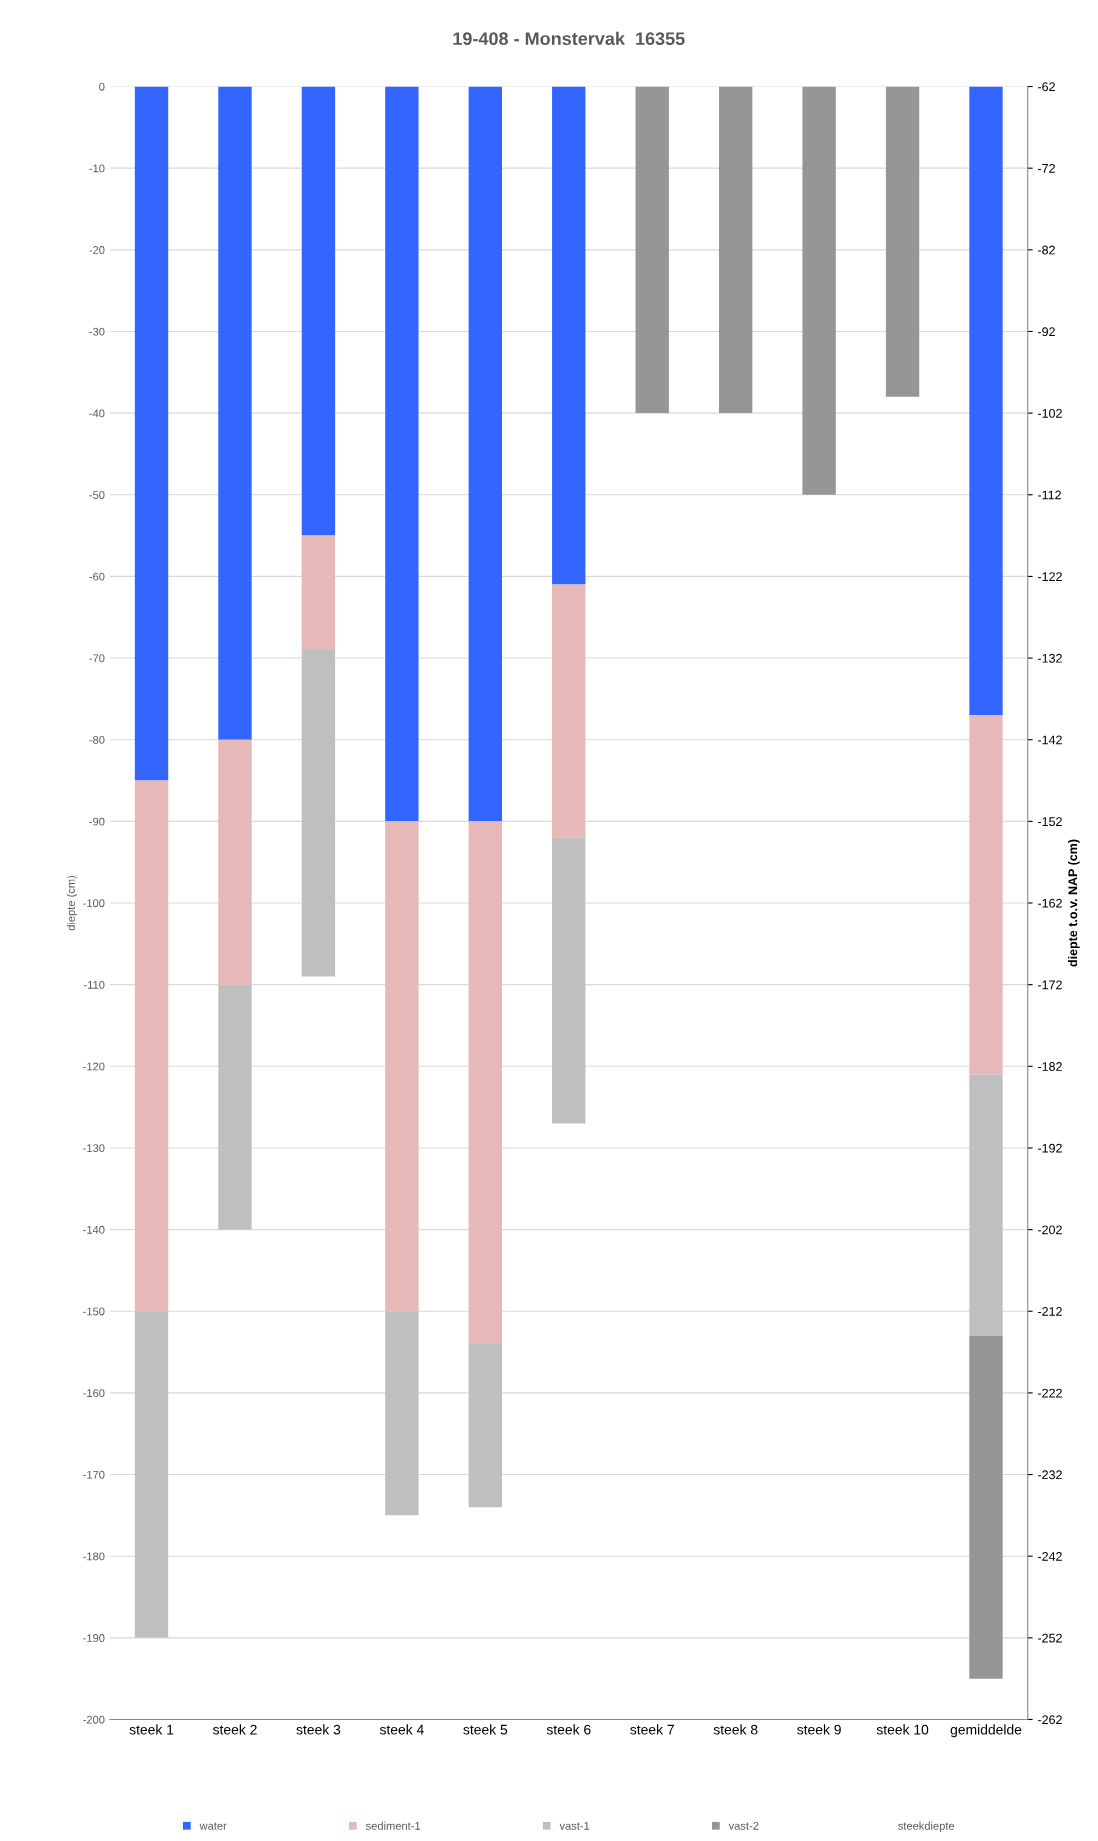  What do you see at coordinates (1074, 903) in the screenshot?
I see `y2-axis-title: diepte t.o.v. NAP (cm)` at bounding box center [1074, 903].